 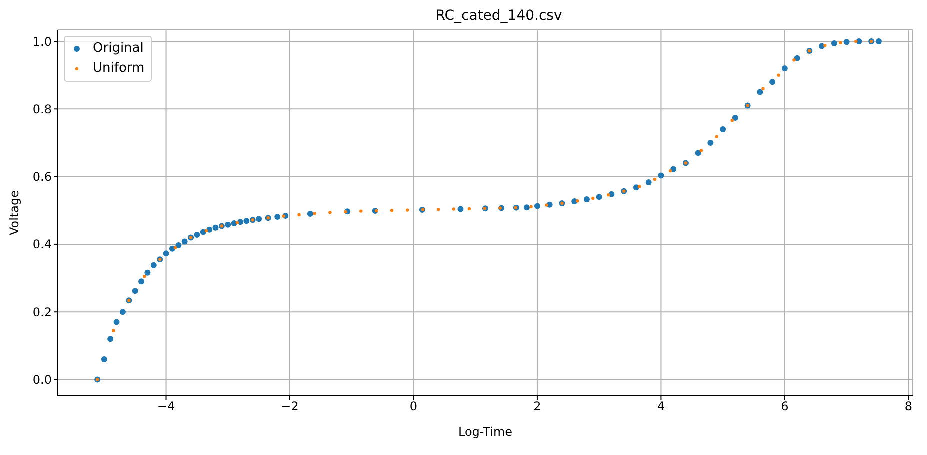 I want to click on y-tick-label: 1.0, so click(x=42, y=41).